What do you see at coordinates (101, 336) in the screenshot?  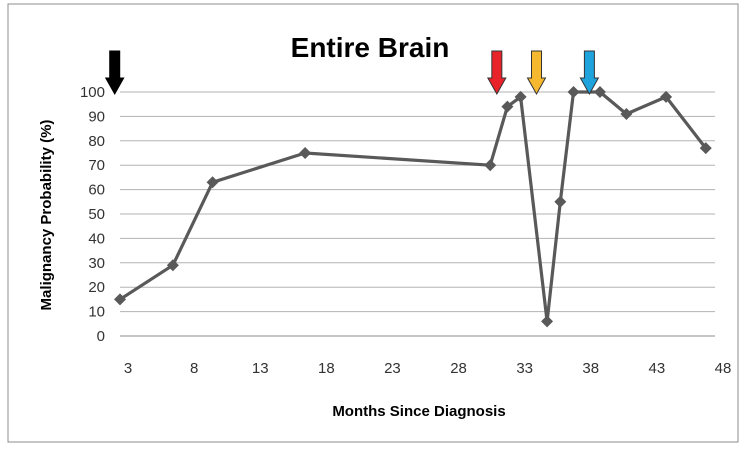 I see `y-tick-label-0: 0` at bounding box center [101, 336].